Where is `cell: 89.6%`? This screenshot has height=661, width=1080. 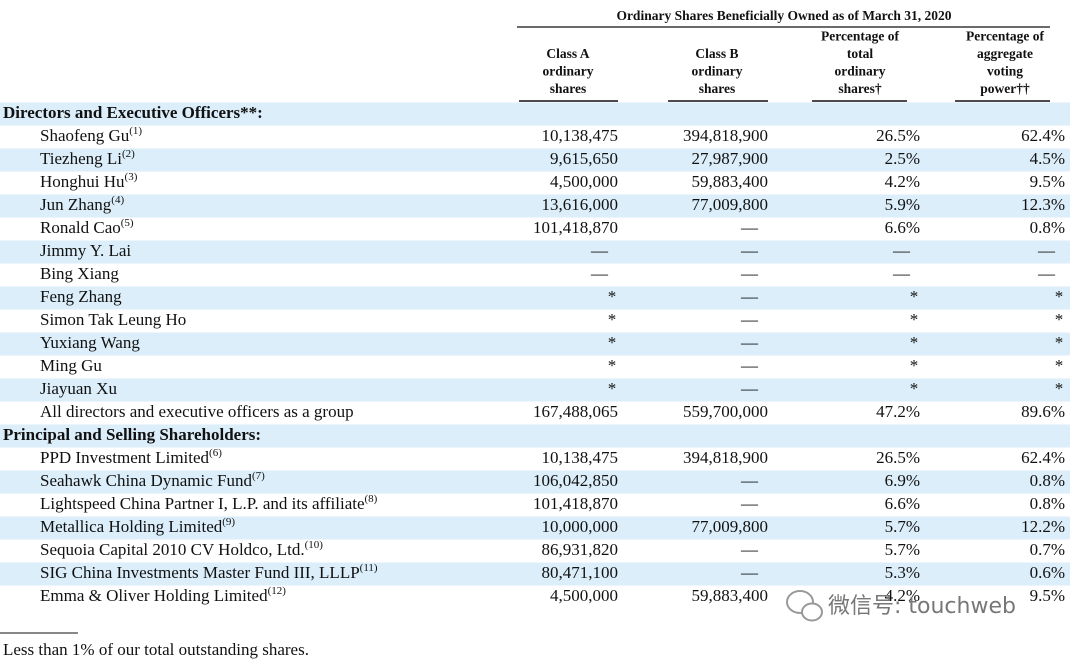
cell: 89.6% is located at coordinates (1043, 411).